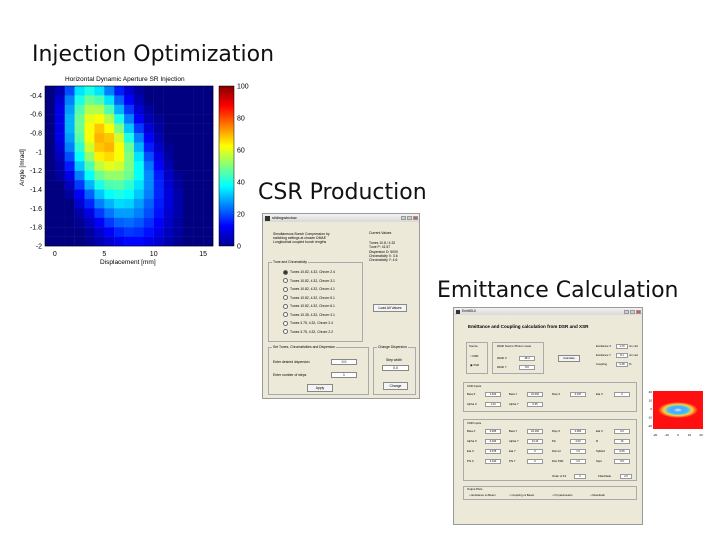 This screenshot has height=540, width=720. I want to click on order-of-fit-field: 2, so click(580, 476).